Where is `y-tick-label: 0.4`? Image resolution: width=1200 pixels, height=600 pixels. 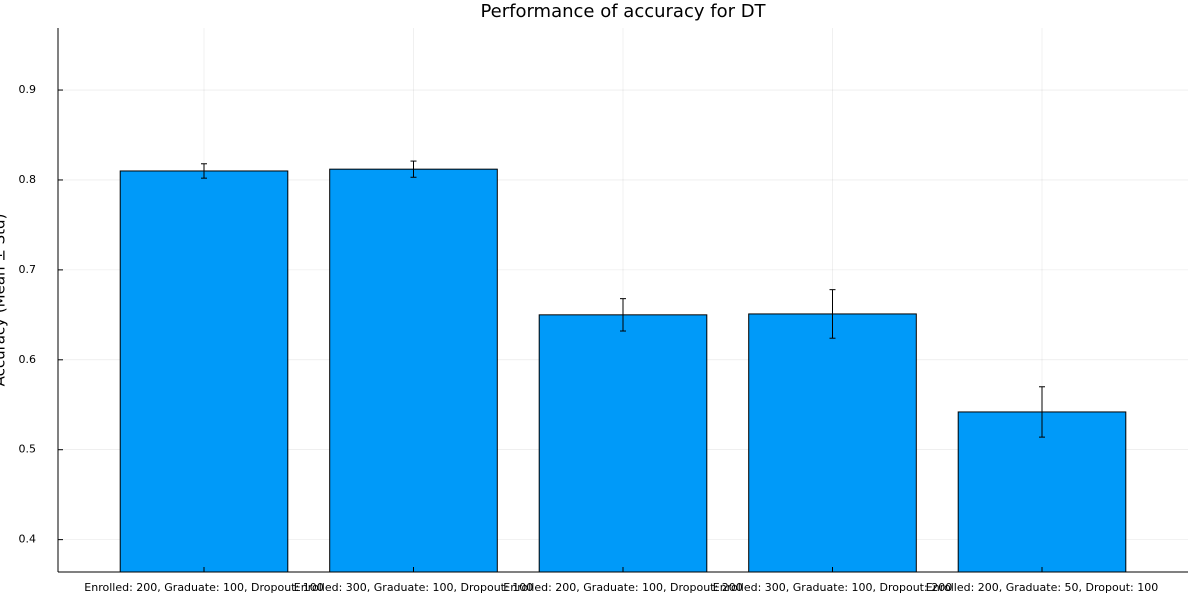
y-tick-label: 0.4 is located at coordinates (28, 539).